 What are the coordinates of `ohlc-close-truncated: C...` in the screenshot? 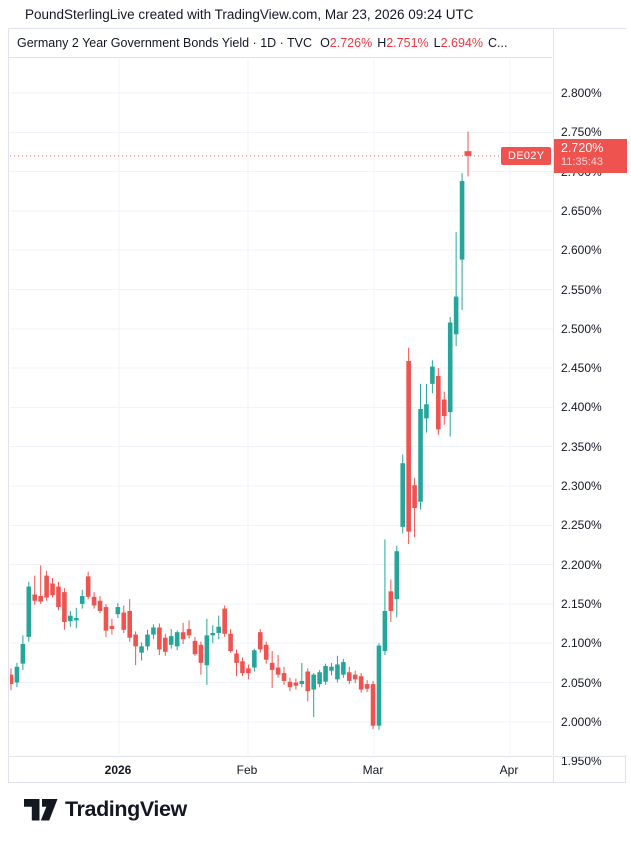 It's located at (498, 43).